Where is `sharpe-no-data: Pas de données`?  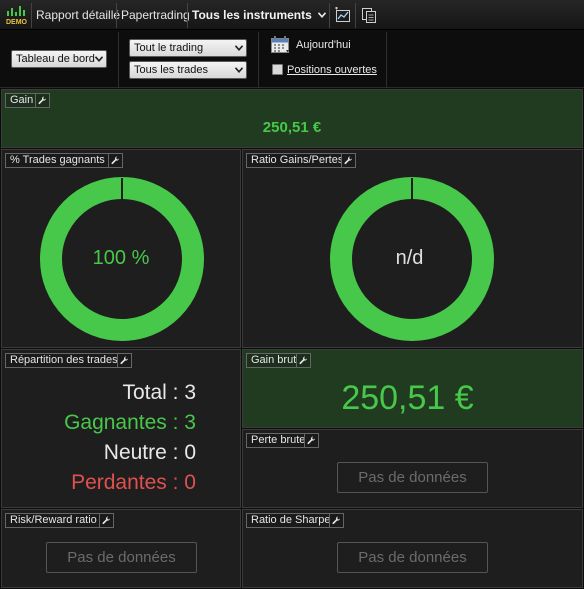
sharpe-no-data: Pas de données is located at coordinates (412, 557).